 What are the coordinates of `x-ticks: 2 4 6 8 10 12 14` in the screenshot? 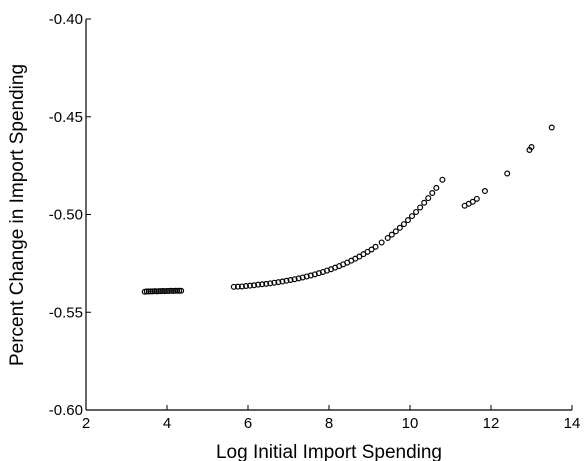 It's located at (331, 418).